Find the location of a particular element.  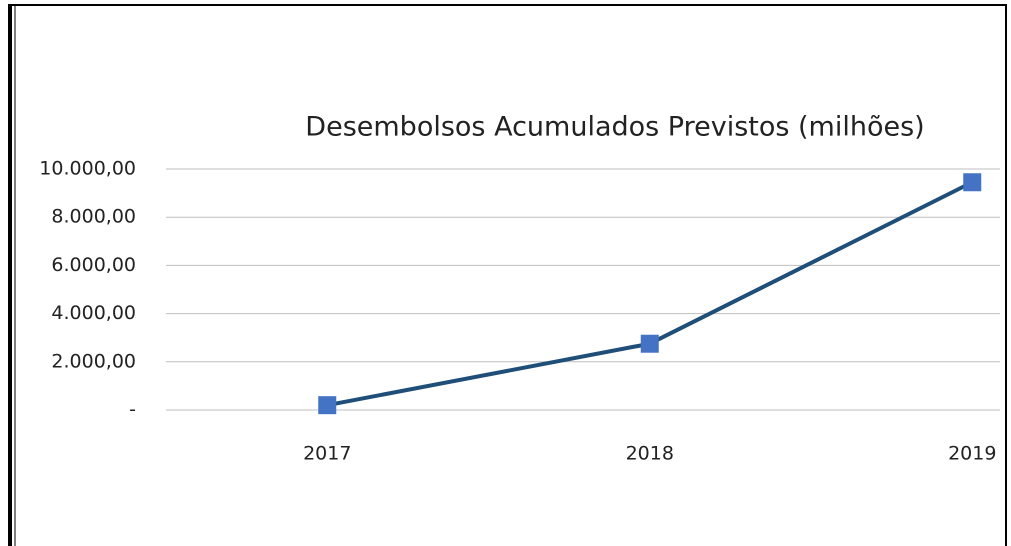

y-tick-label: 8.000,00 is located at coordinates (93, 217).